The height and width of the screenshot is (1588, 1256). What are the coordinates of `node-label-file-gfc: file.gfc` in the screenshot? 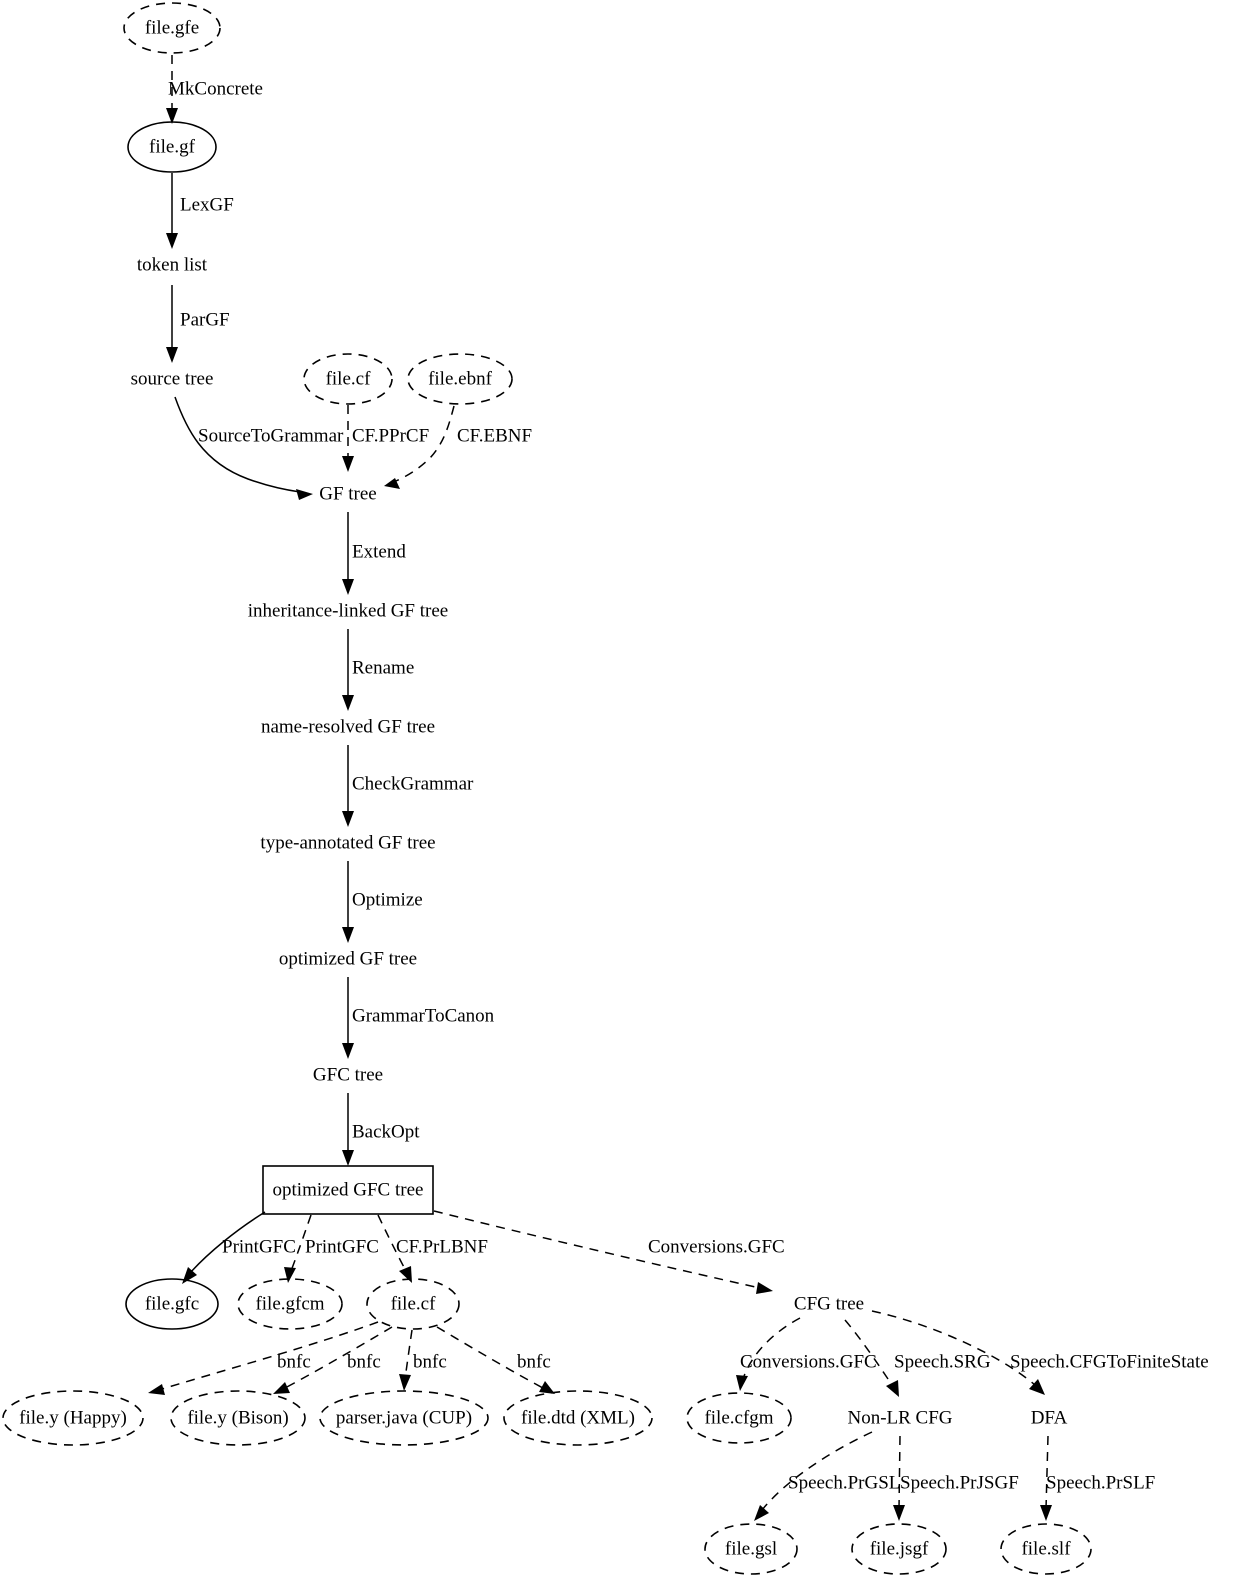 It's located at (172, 1303).